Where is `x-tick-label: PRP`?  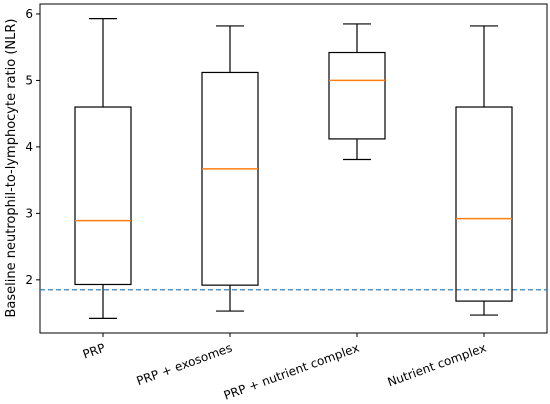 x-tick-label: PRP is located at coordinates (94, 351).